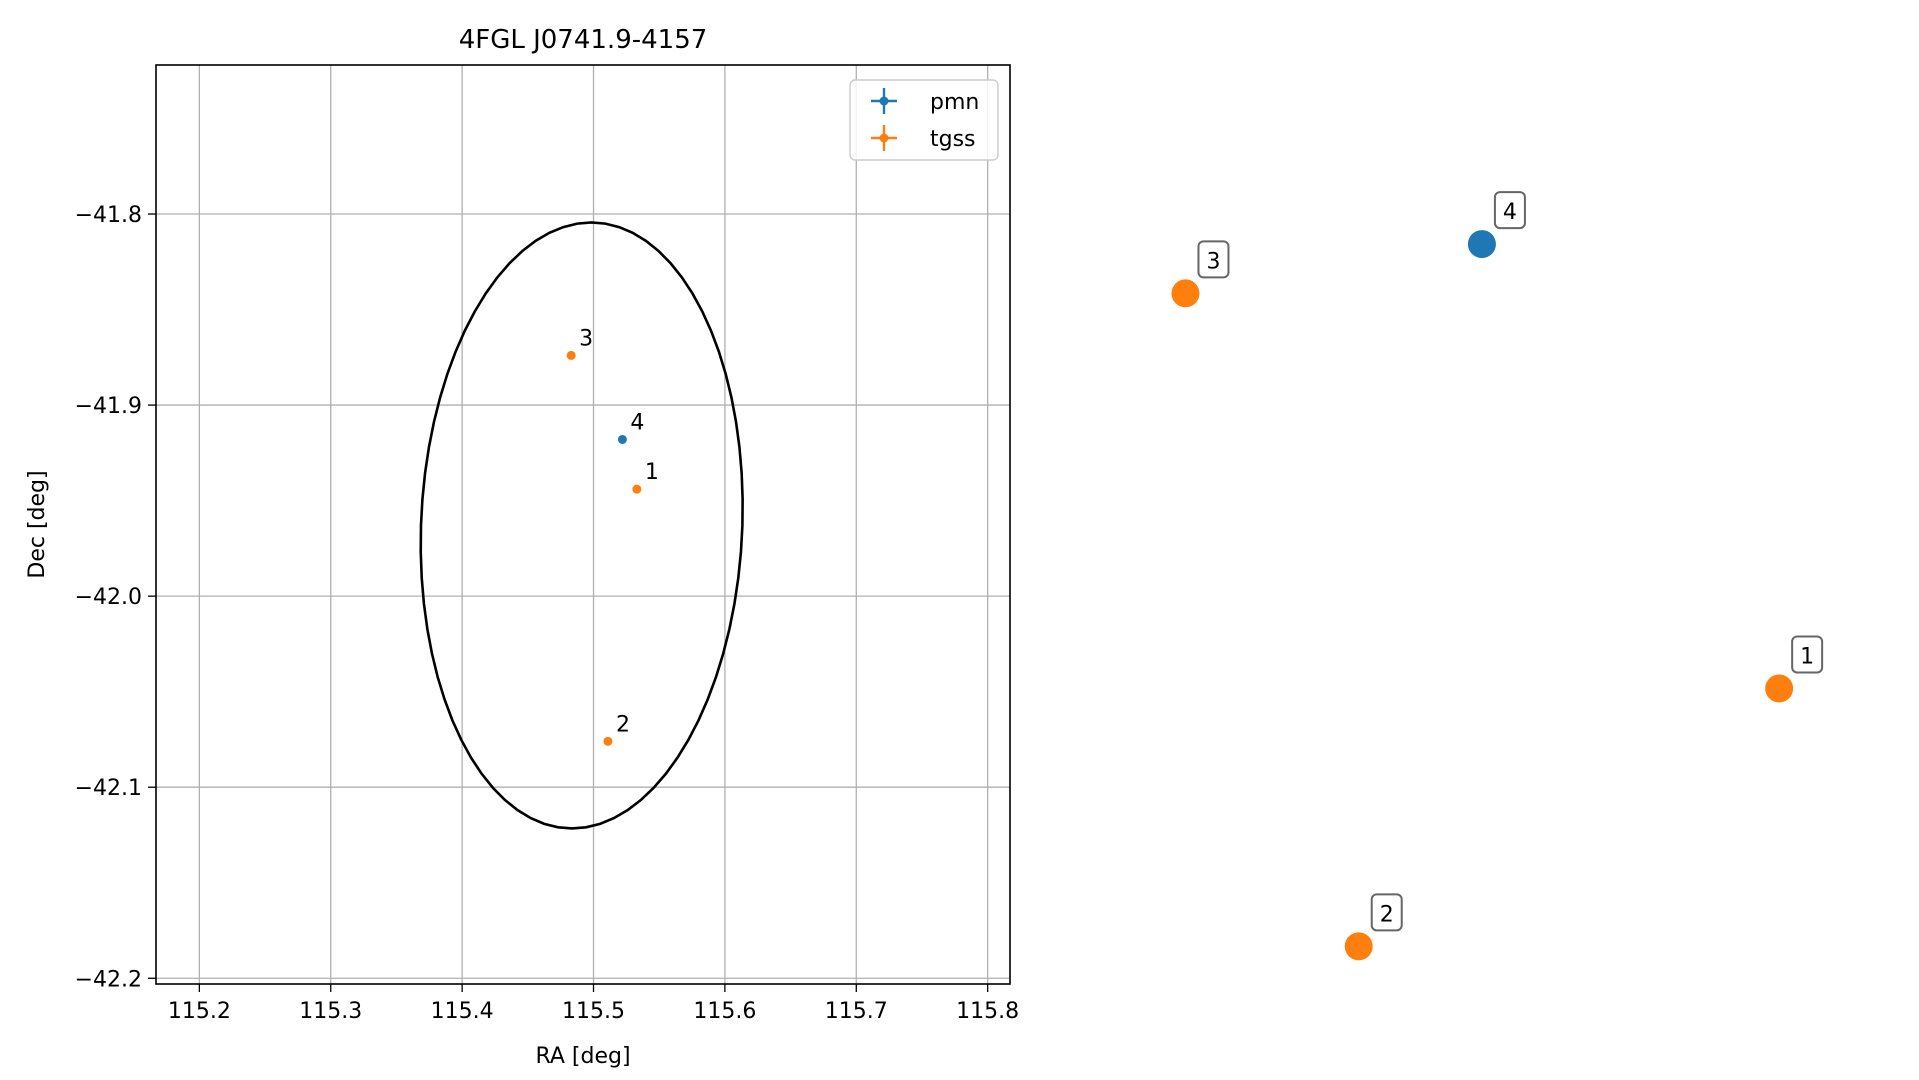  Describe the element at coordinates (582, 1056) in the screenshot. I see `x-axis-label: RA [deg]` at that location.